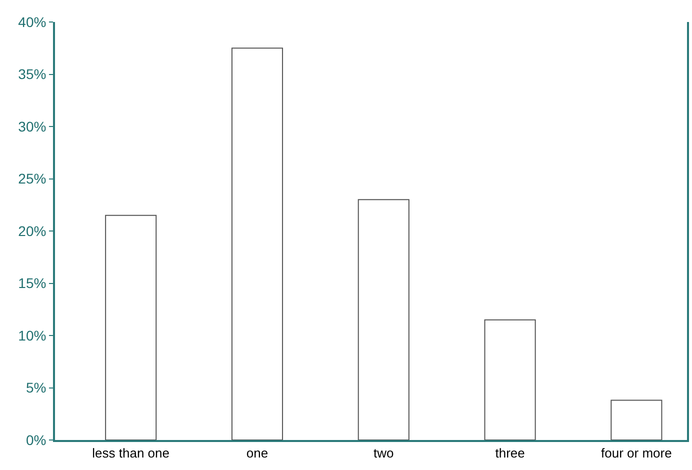 The width and height of the screenshot is (692, 470). I want to click on y-tick-label: 40%, so click(32, 22).